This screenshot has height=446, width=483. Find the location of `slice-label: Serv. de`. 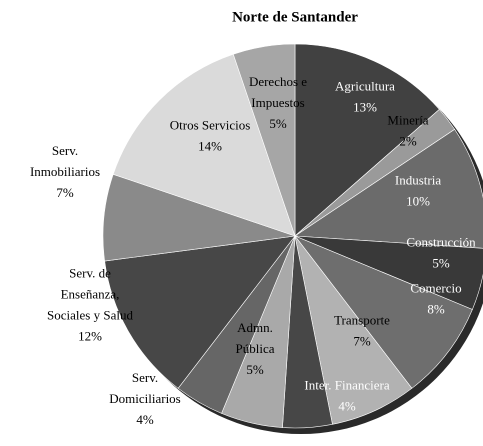

slice-label: Serv. de is located at coordinates (90, 272).